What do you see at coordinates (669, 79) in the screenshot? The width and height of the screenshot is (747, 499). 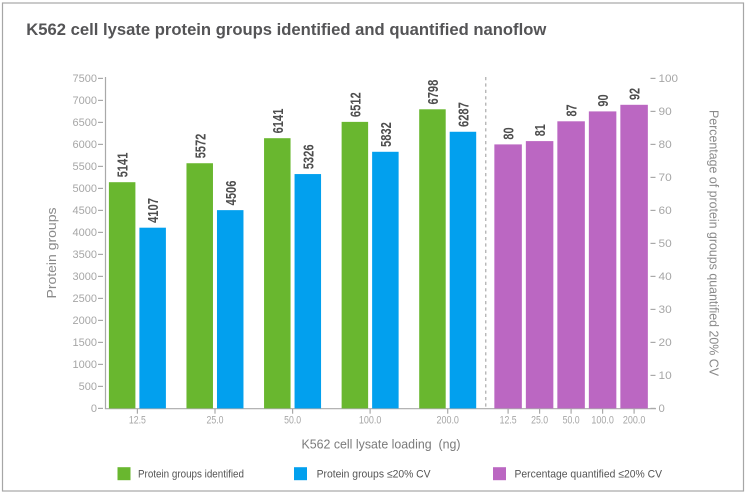 I see `svg-text: 100` at bounding box center [669, 79].